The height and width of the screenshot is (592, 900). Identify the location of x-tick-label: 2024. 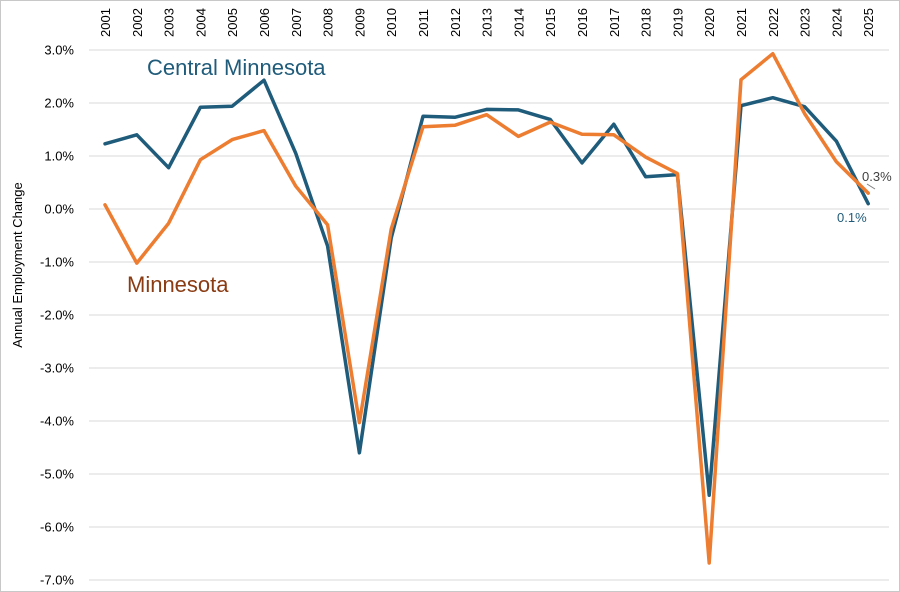
(836, 22).